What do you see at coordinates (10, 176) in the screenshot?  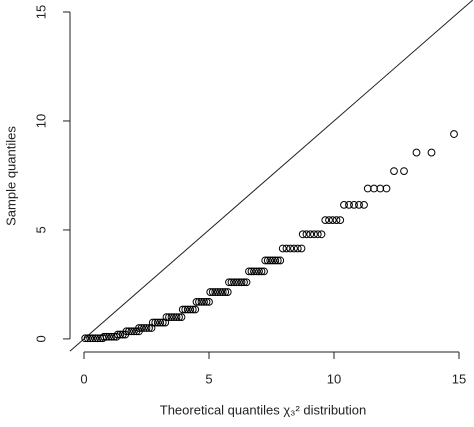 I see `y-axis-label: Sample quantiles` at bounding box center [10, 176].